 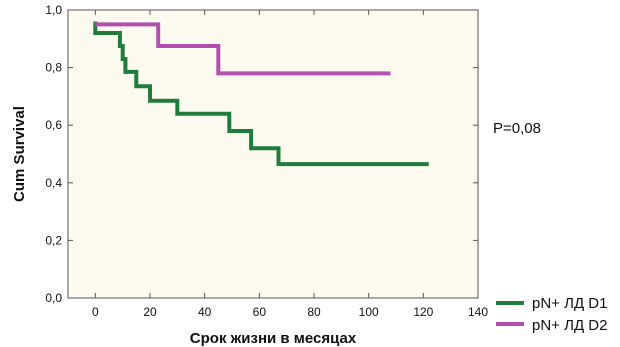 I want to click on y-tick-label: 0,2, so click(x=53, y=240).